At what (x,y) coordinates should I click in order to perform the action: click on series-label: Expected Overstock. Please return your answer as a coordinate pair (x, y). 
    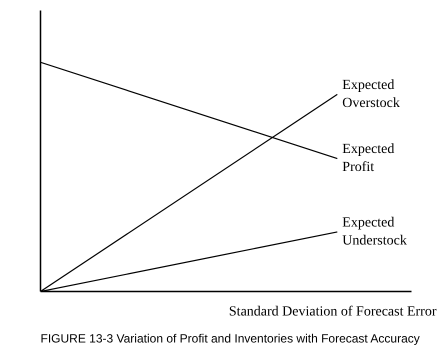
    Looking at the image, I should click on (371, 94).